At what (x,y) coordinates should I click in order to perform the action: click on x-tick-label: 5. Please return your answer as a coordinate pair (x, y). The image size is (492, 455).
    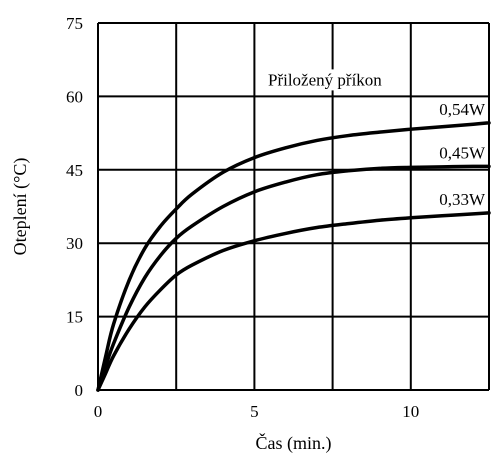
    Looking at the image, I should click on (254, 411).